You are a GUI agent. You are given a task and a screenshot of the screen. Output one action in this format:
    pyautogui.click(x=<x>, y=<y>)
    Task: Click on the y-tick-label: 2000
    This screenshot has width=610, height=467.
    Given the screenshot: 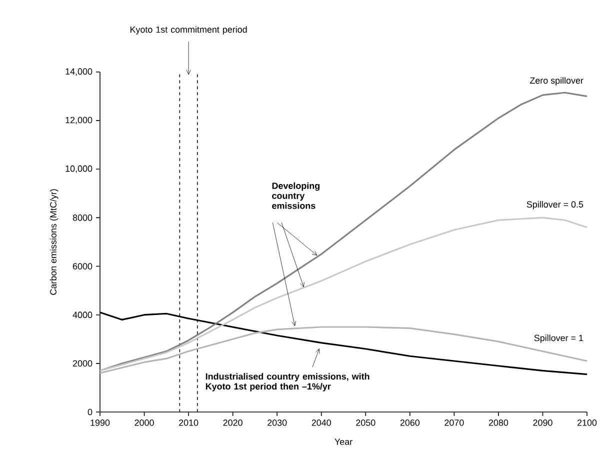 What is the action you would take?
    pyautogui.click(x=82, y=363)
    